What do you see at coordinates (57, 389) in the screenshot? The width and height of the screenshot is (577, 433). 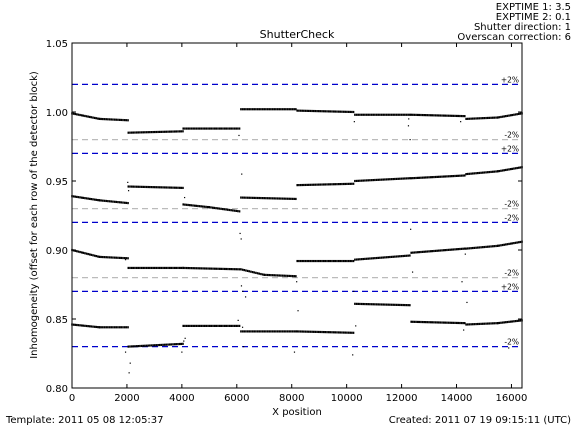 I see `y-tick-label: 0.80` at bounding box center [57, 389].